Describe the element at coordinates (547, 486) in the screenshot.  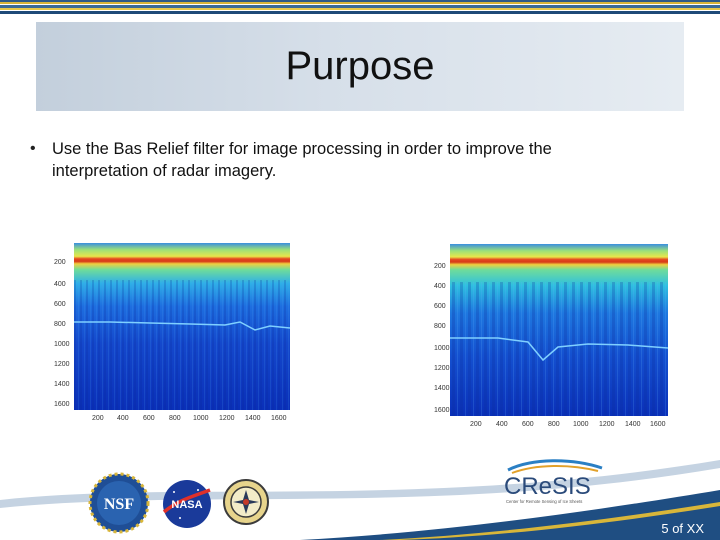
I see `cresis-logo-name: CReSIS` at that location.